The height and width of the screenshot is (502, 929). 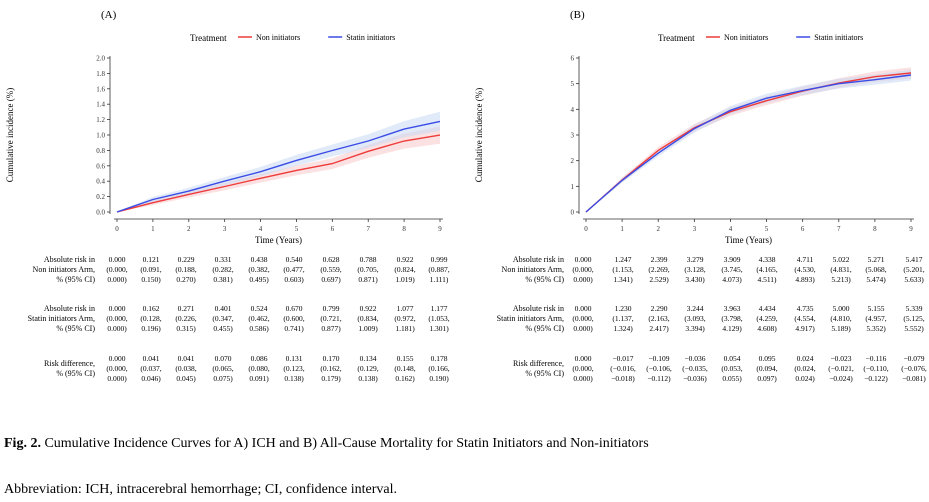 I want to click on cell-lower: (1.153,, so click(x=622, y=269).